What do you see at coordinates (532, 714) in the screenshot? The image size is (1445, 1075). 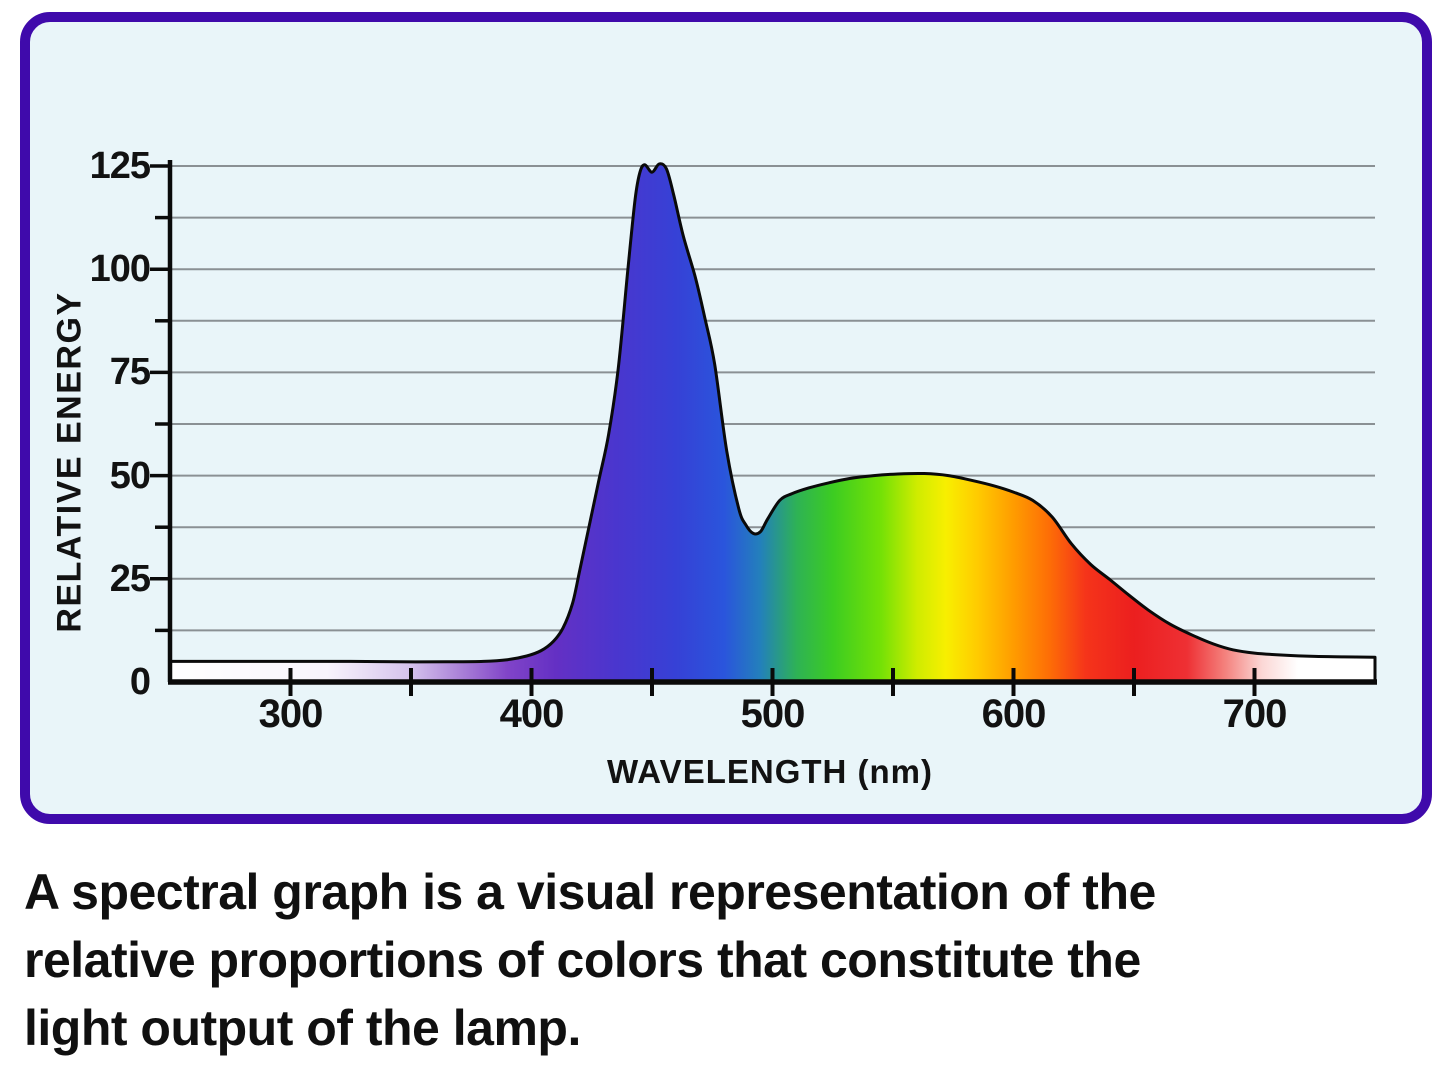 I see `x-tick-label: 400` at bounding box center [532, 714].